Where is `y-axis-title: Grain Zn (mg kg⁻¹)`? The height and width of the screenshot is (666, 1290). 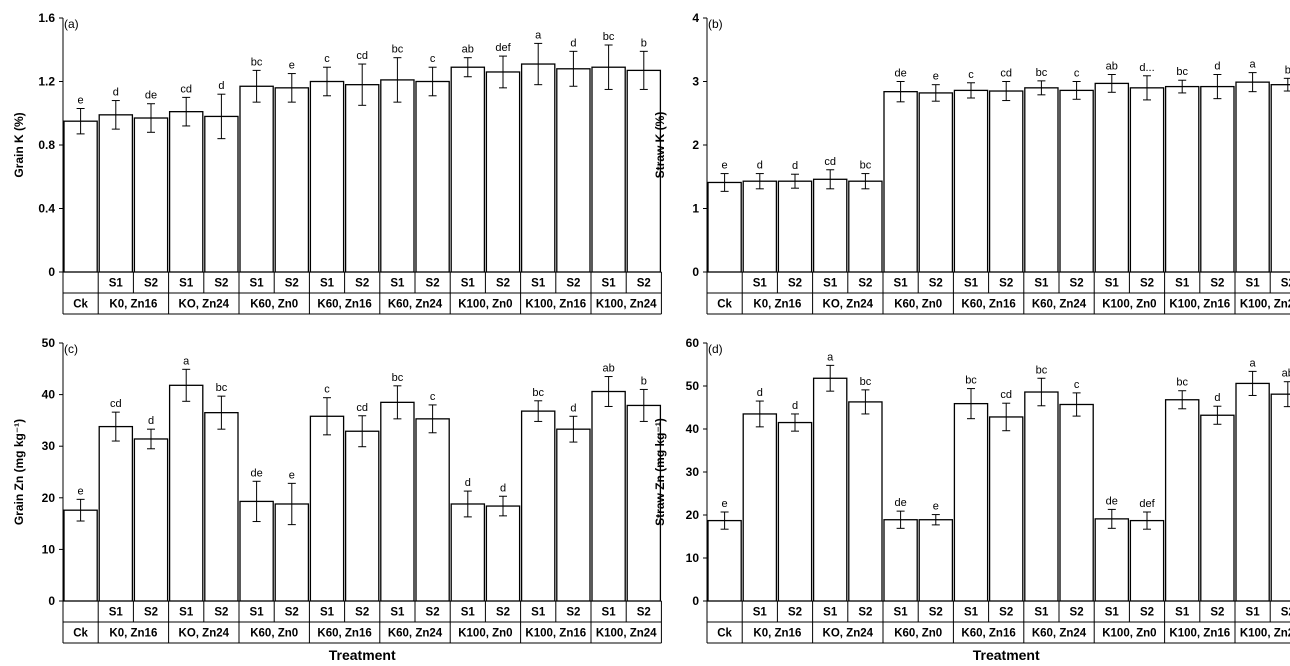
y-axis-title: Grain Zn (mg kg⁻¹) is located at coordinates (19, 472).